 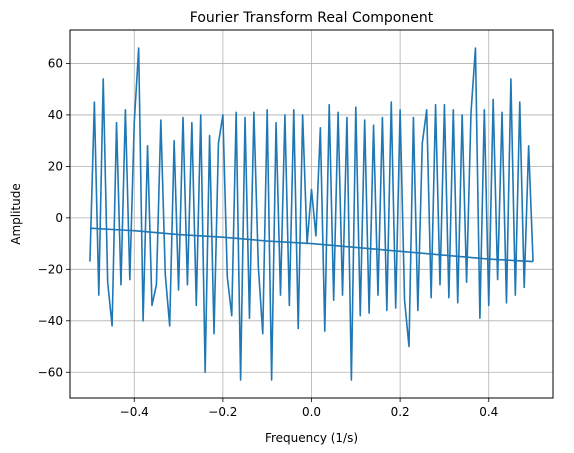 I want to click on y-tick-label: −40, so click(x=50, y=321).